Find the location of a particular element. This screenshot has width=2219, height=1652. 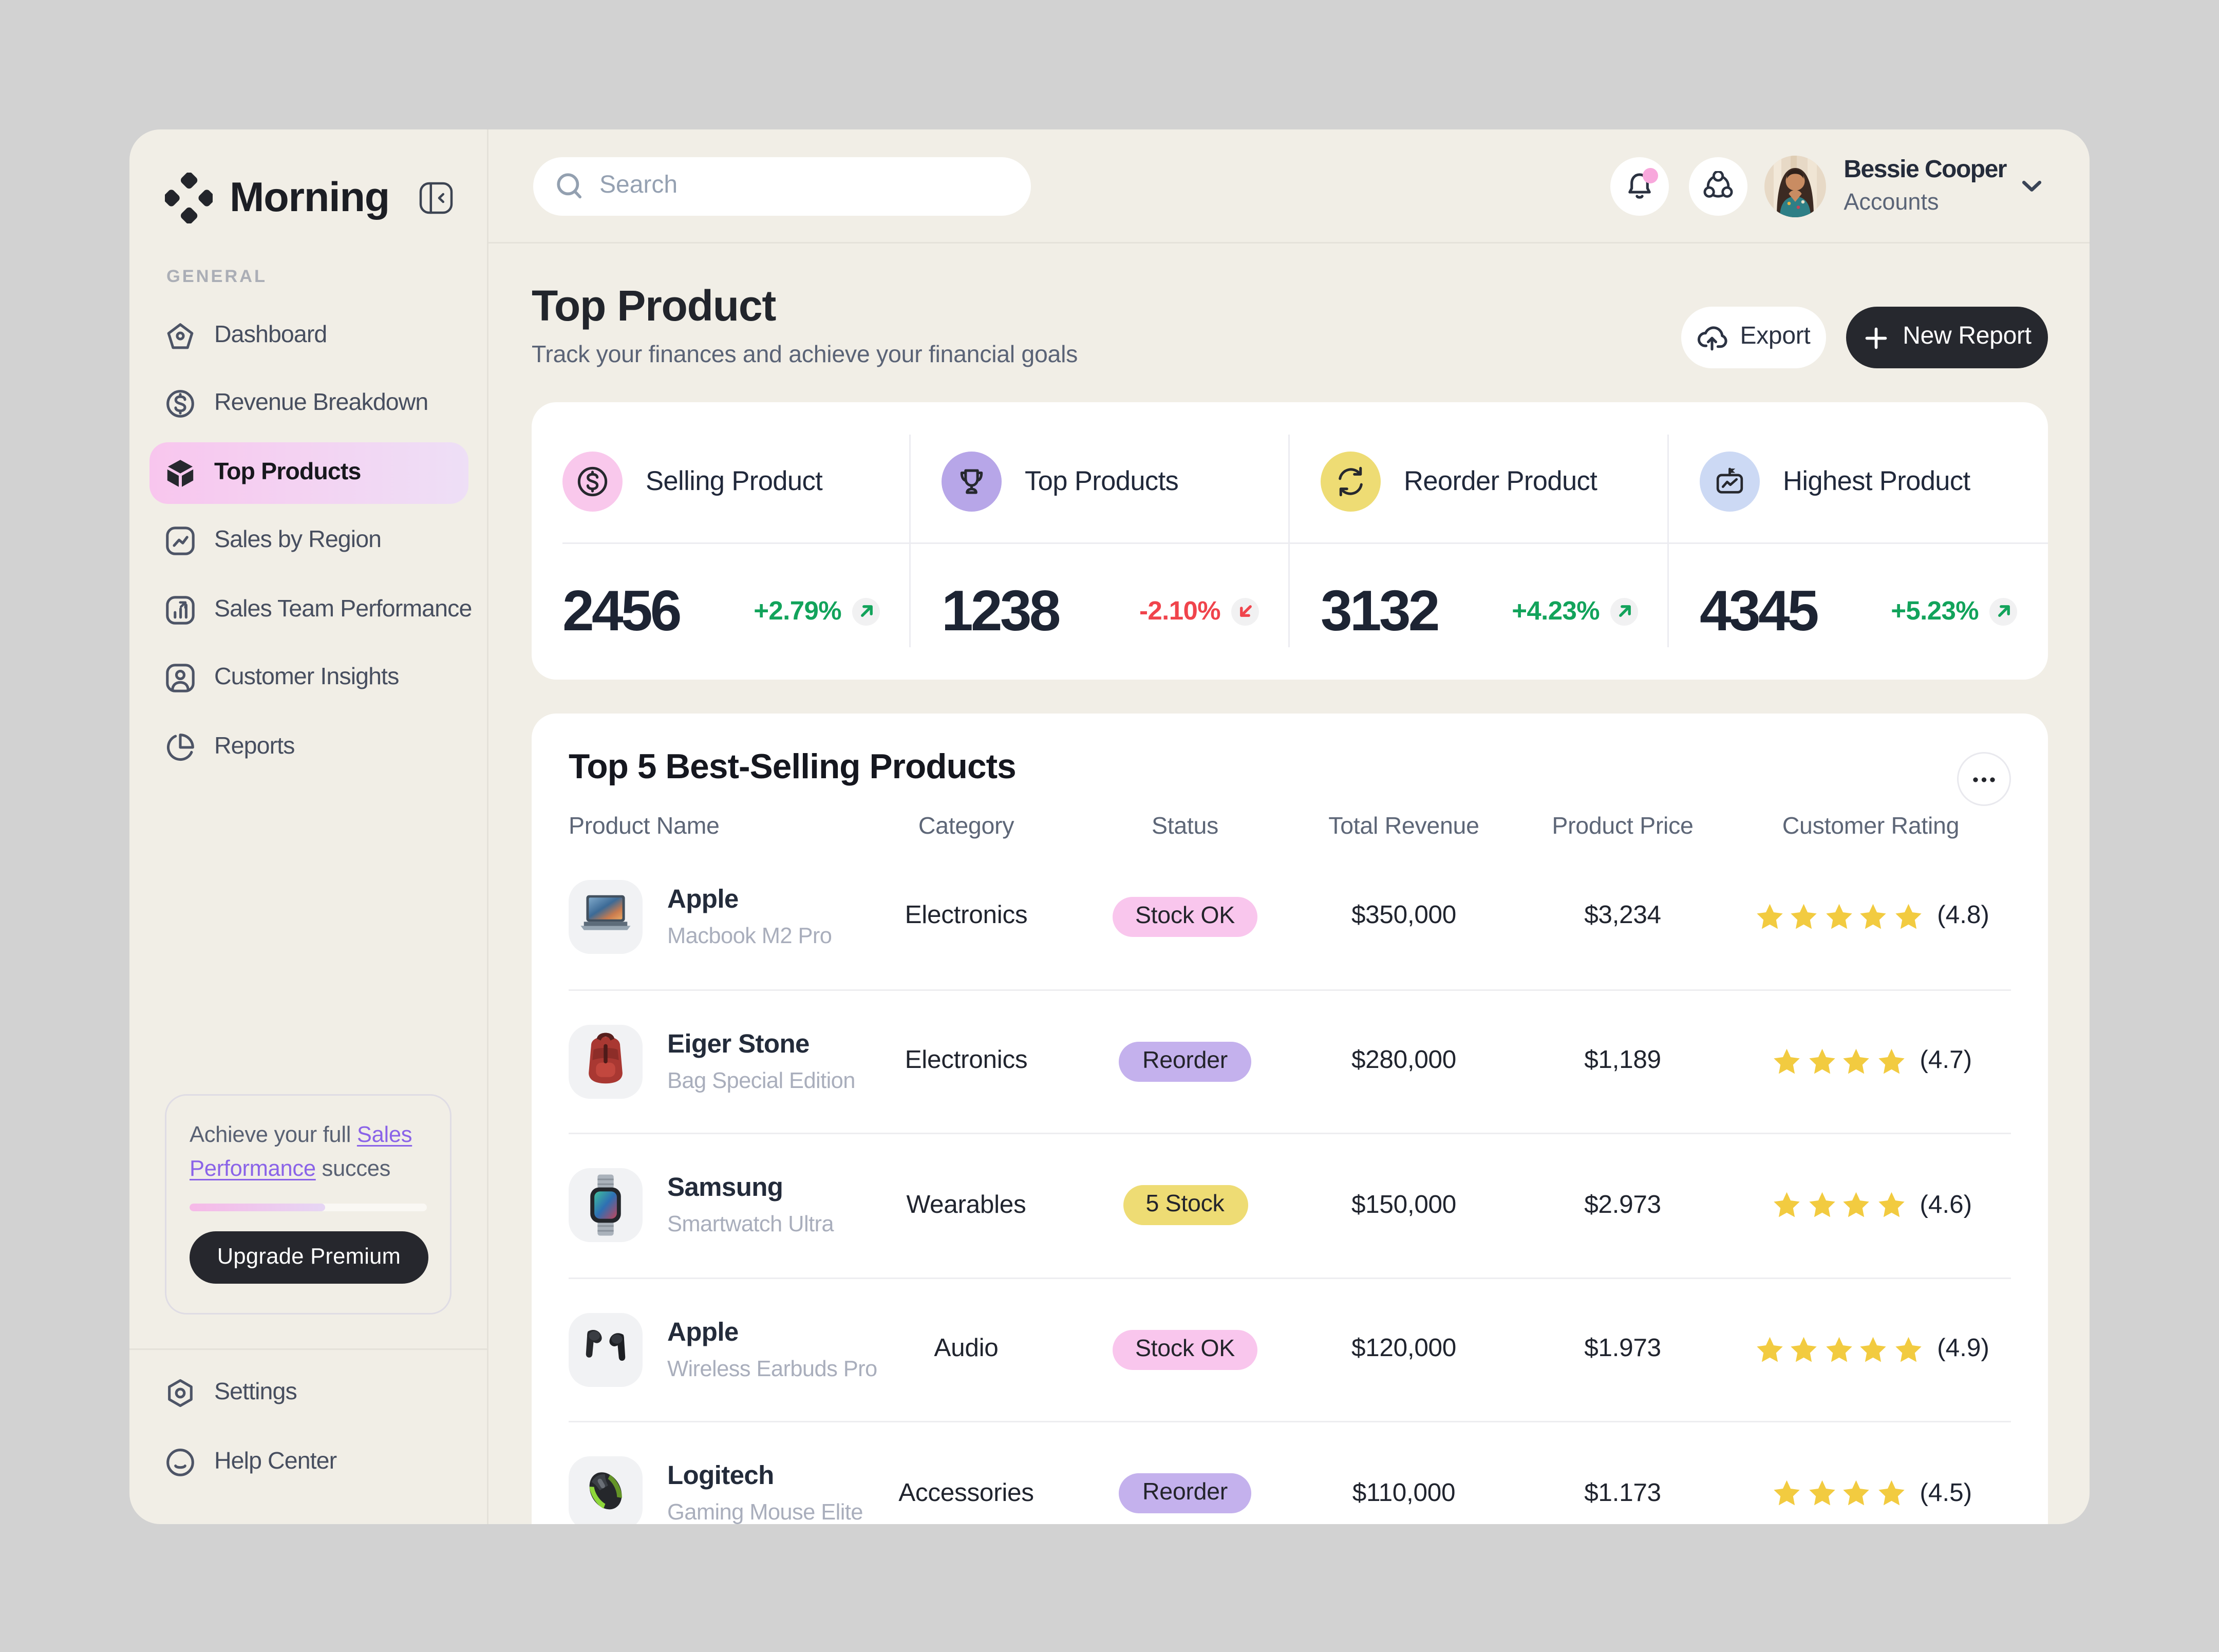

product-price: $1.973 is located at coordinates (1622, 1349).